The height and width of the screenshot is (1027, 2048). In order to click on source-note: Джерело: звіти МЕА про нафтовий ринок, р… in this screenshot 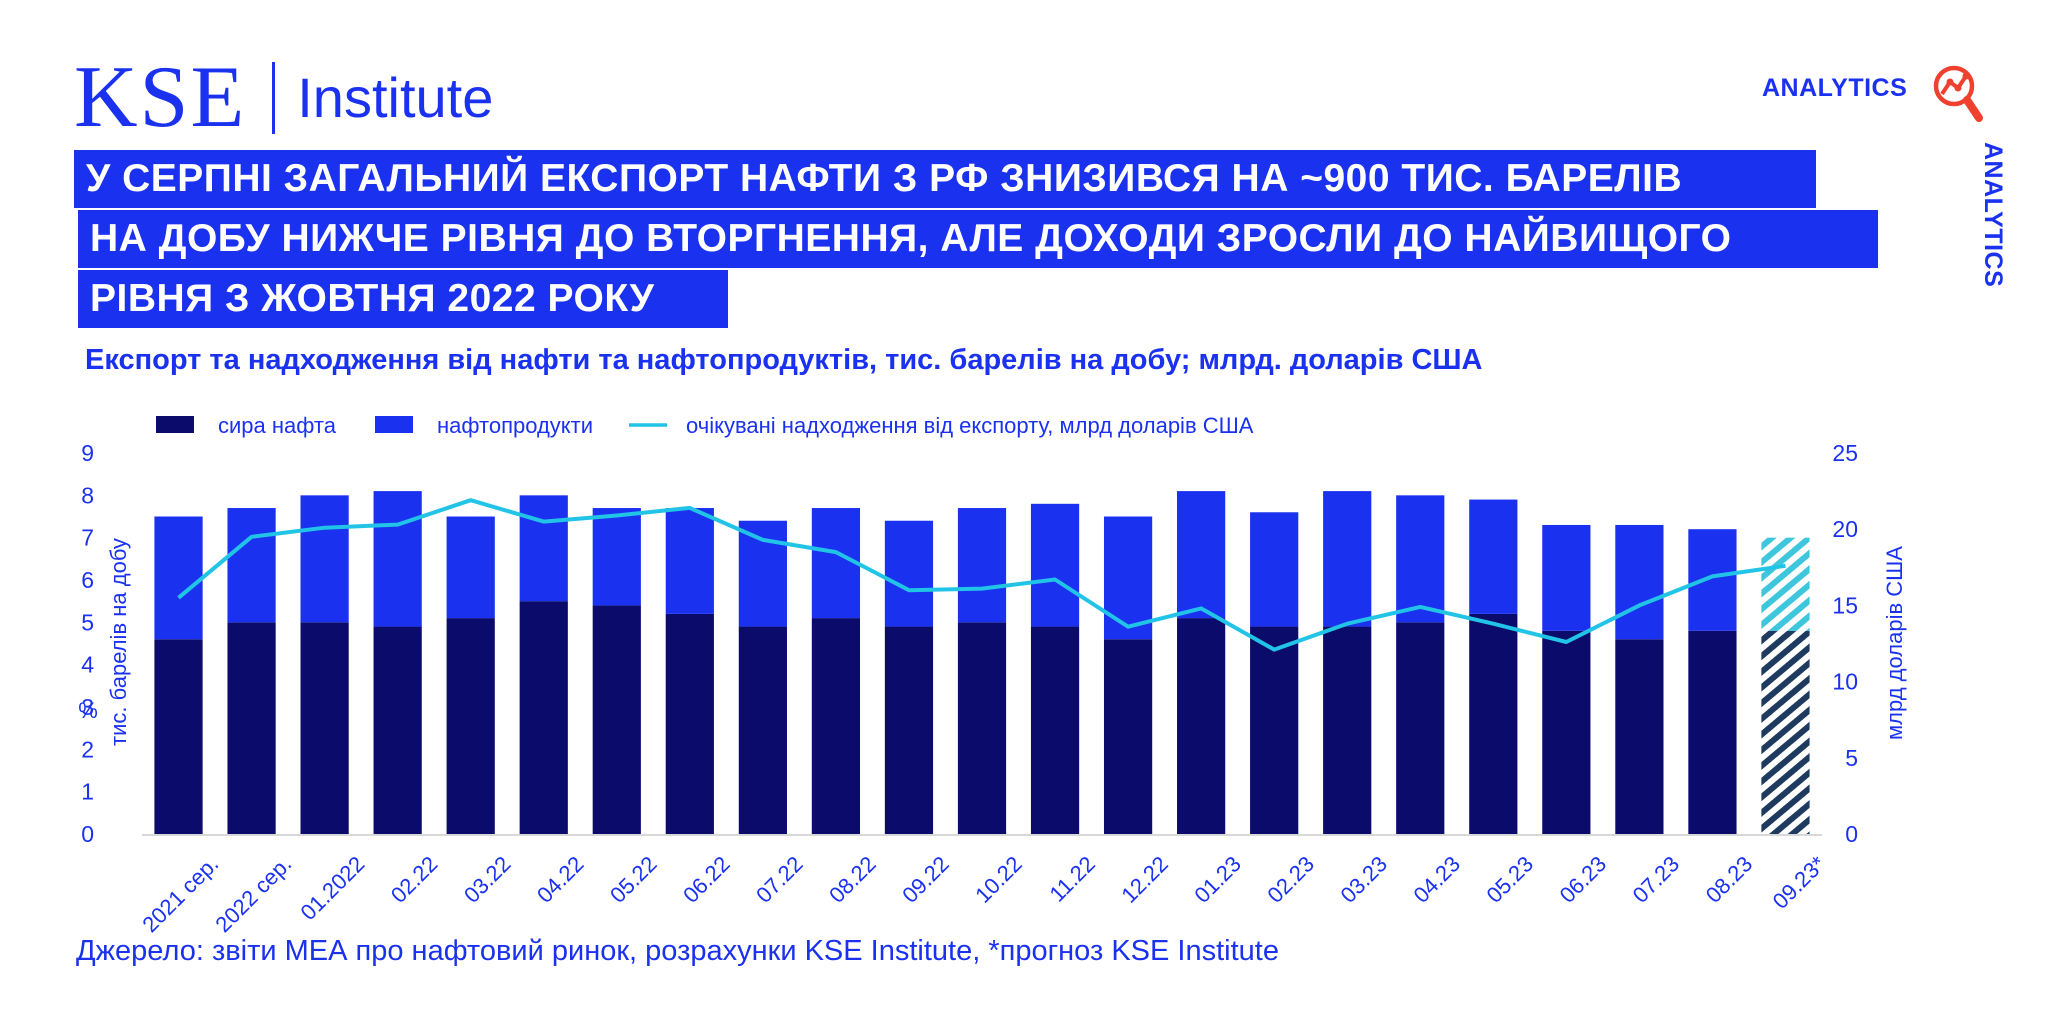, I will do `click(677, 951)`.